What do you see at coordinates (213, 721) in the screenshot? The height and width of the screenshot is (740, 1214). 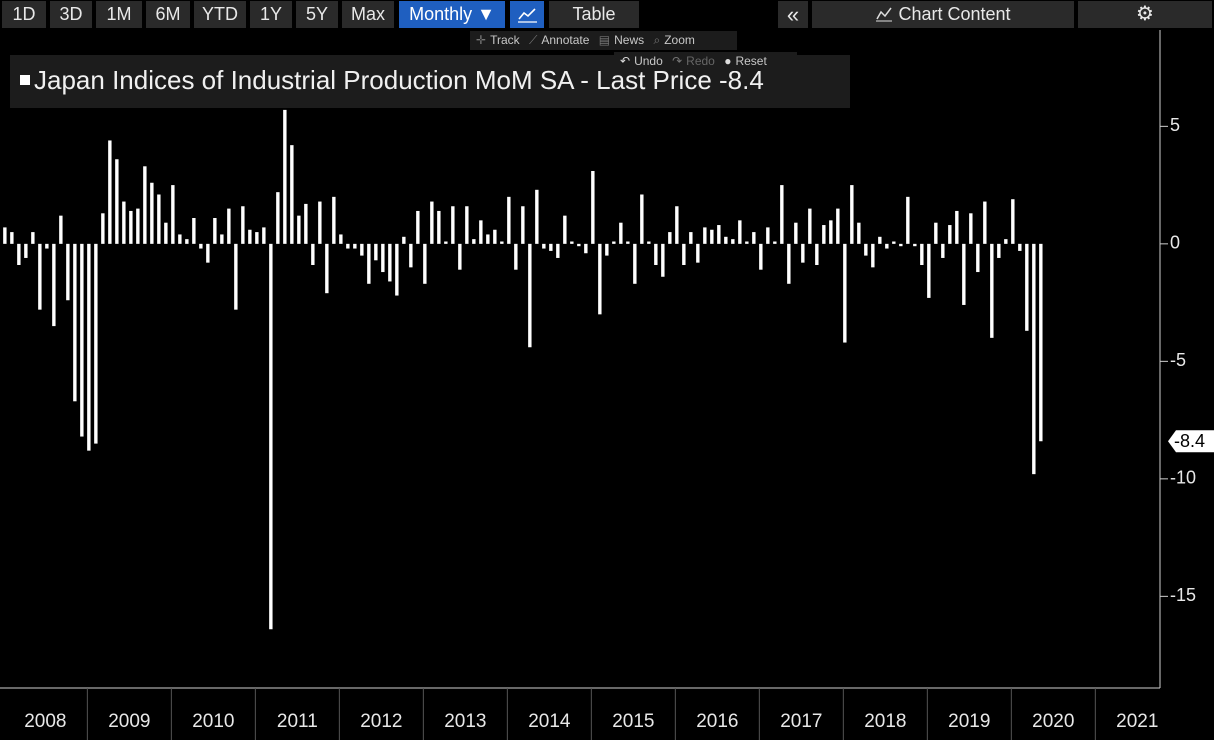 I see `x-tick-label: 2010` at bounding box center [213, 721].